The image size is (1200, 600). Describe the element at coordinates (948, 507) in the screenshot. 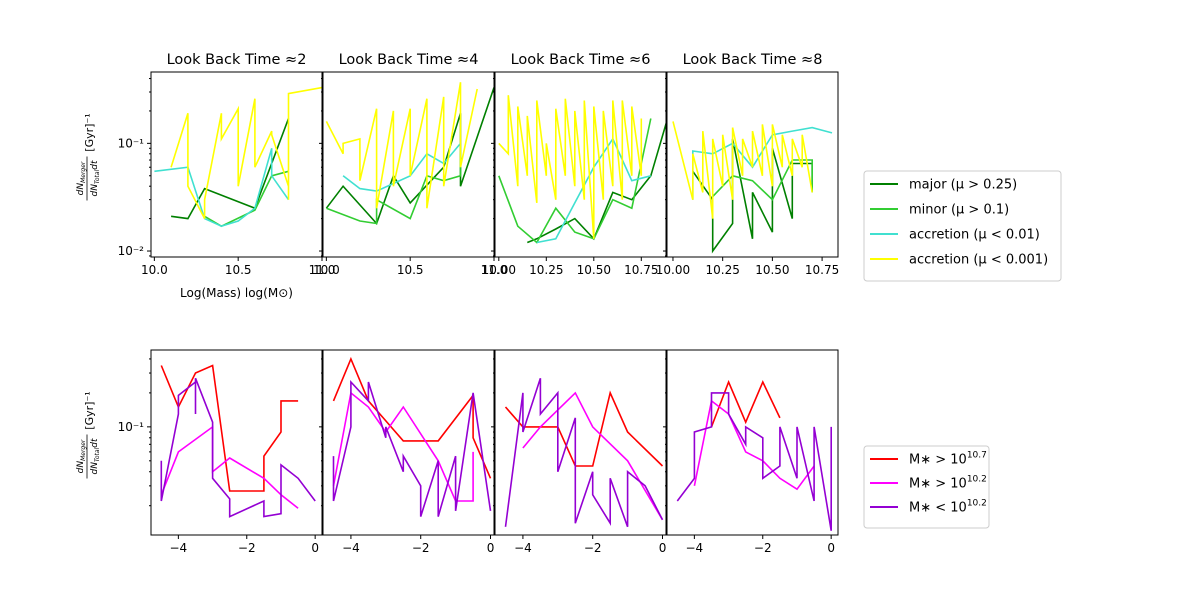

I see `legend-label: M∗ < 1010.2` at that location.